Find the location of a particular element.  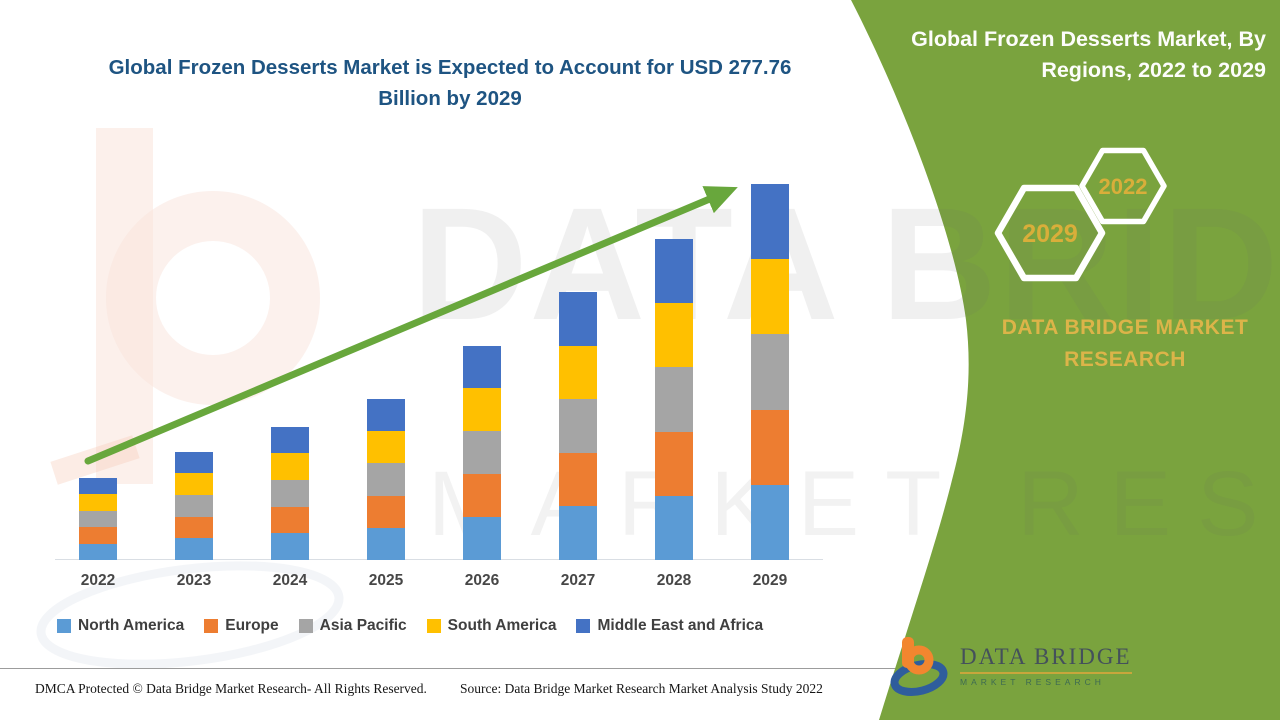

x-axis-line is located at coordinates (439, 559).